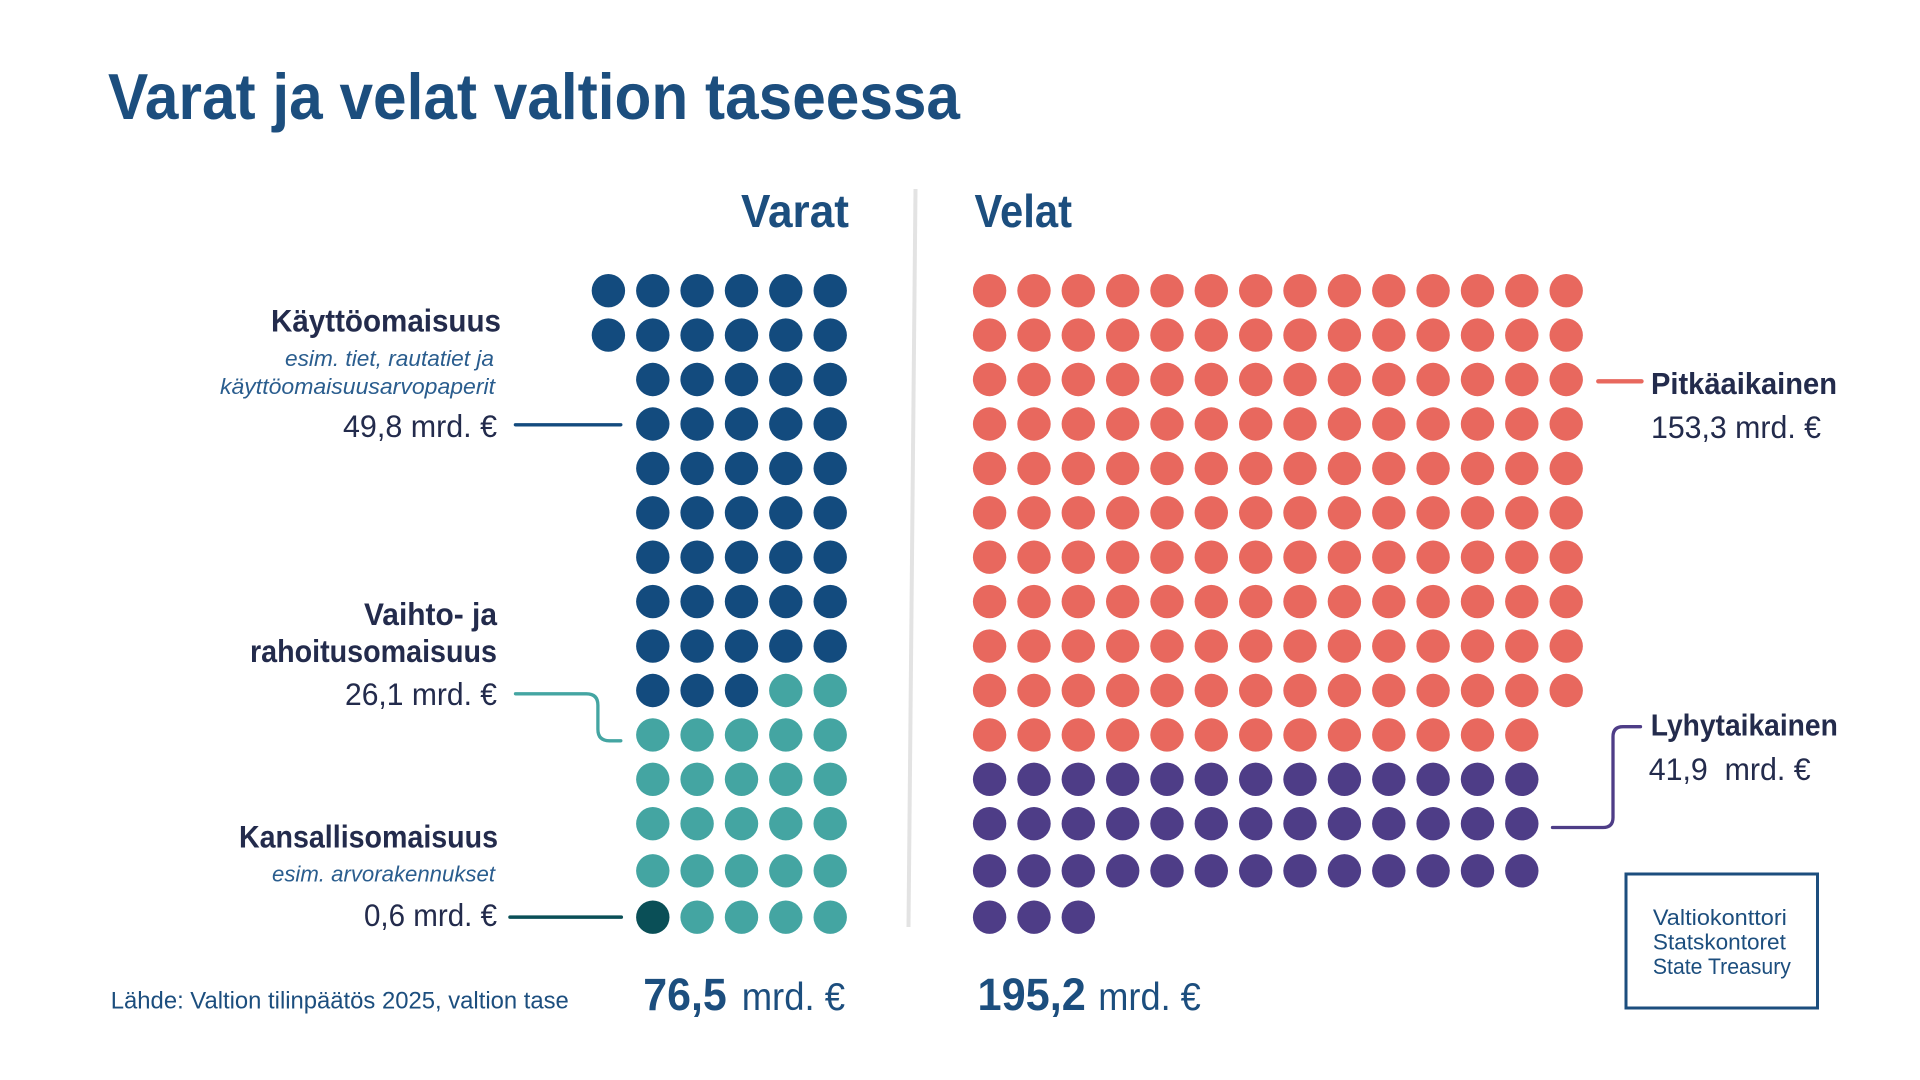 Image resolution: width=1920 pixels, height=1080 pixels. I want to click on svg-text: Valtiokonttori, so click(1720, 917).